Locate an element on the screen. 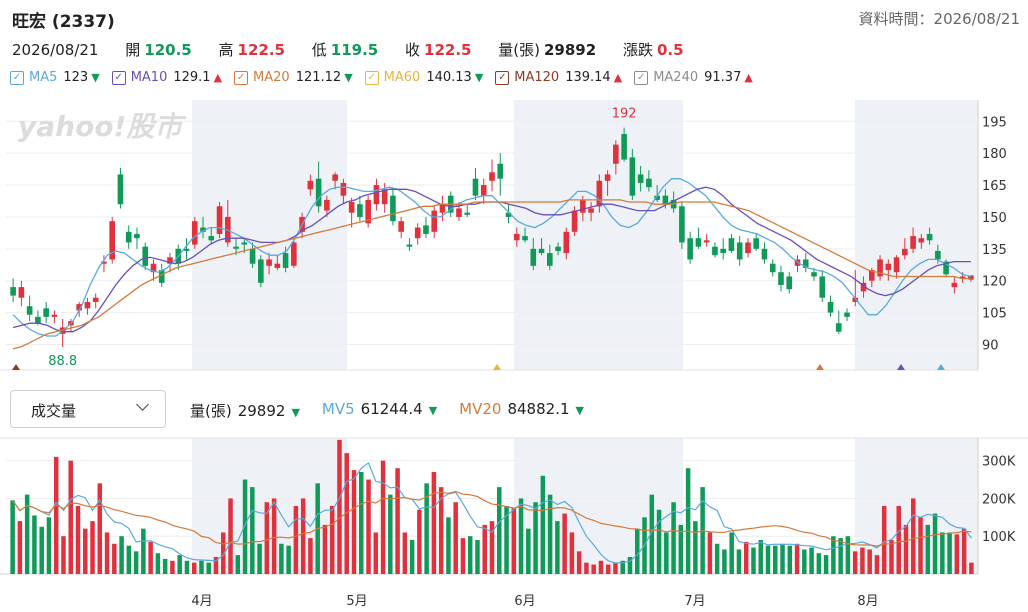 Image resolution: width=1028 pixels, height=612 pixels. quote-date: 2026/08/21 is located at coordinates (55, 50).